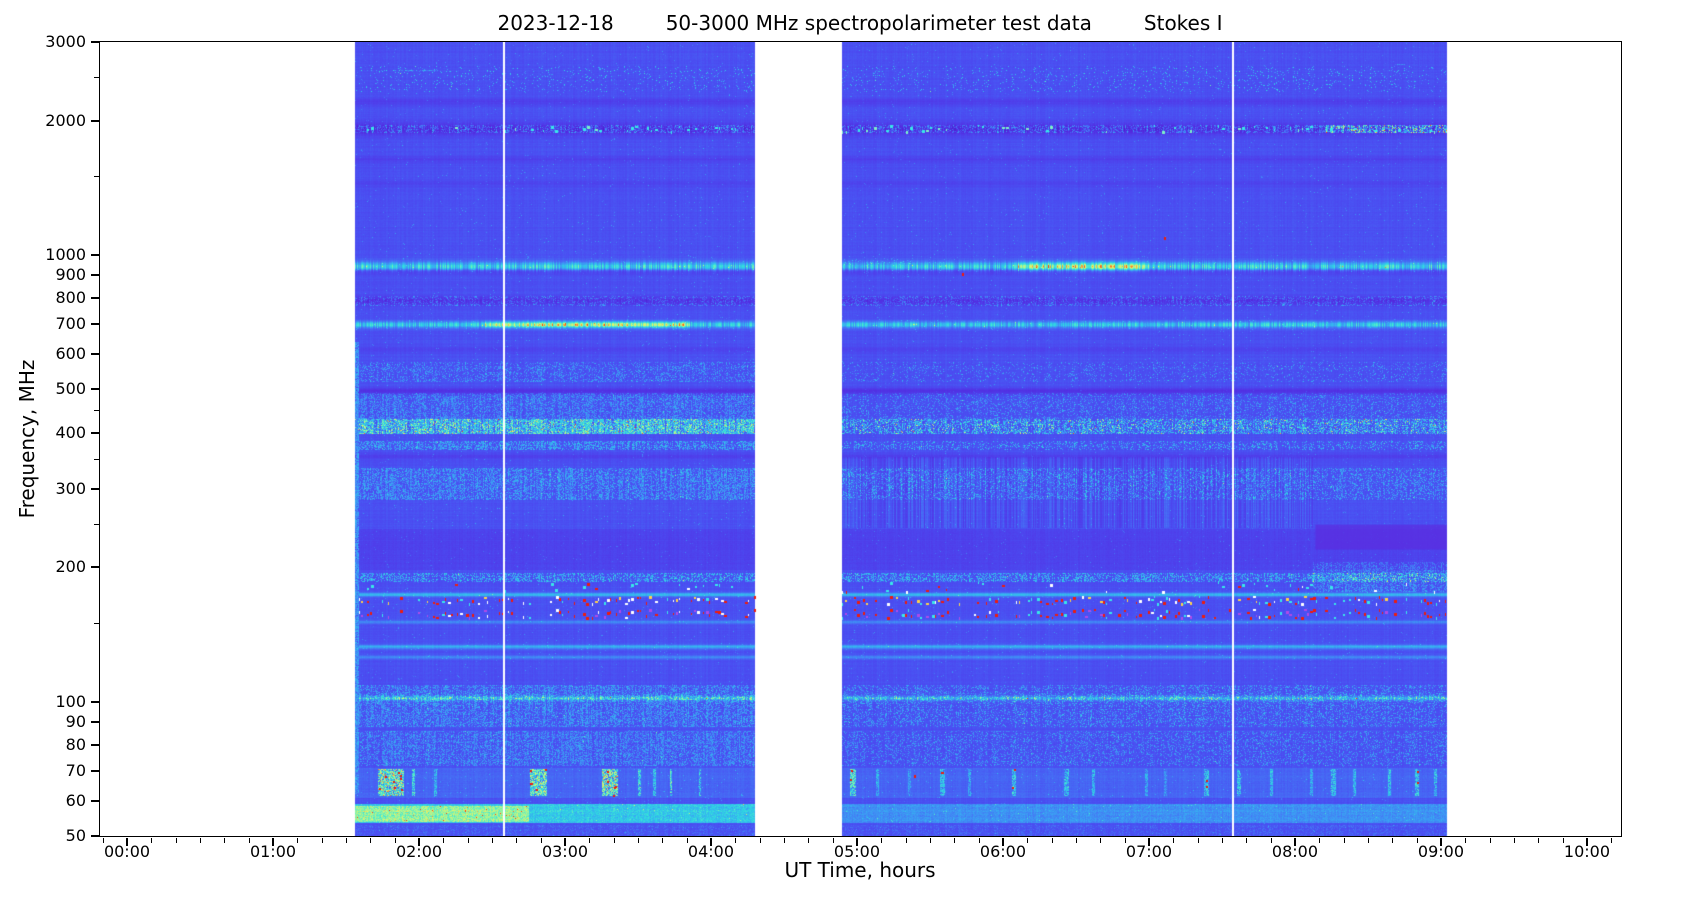 The width and height of the screenshot is (1687, 906). Describe the element at coordinates (1295, 851) in the screenshot. I see `x-tick-label: 08:00` at that location.